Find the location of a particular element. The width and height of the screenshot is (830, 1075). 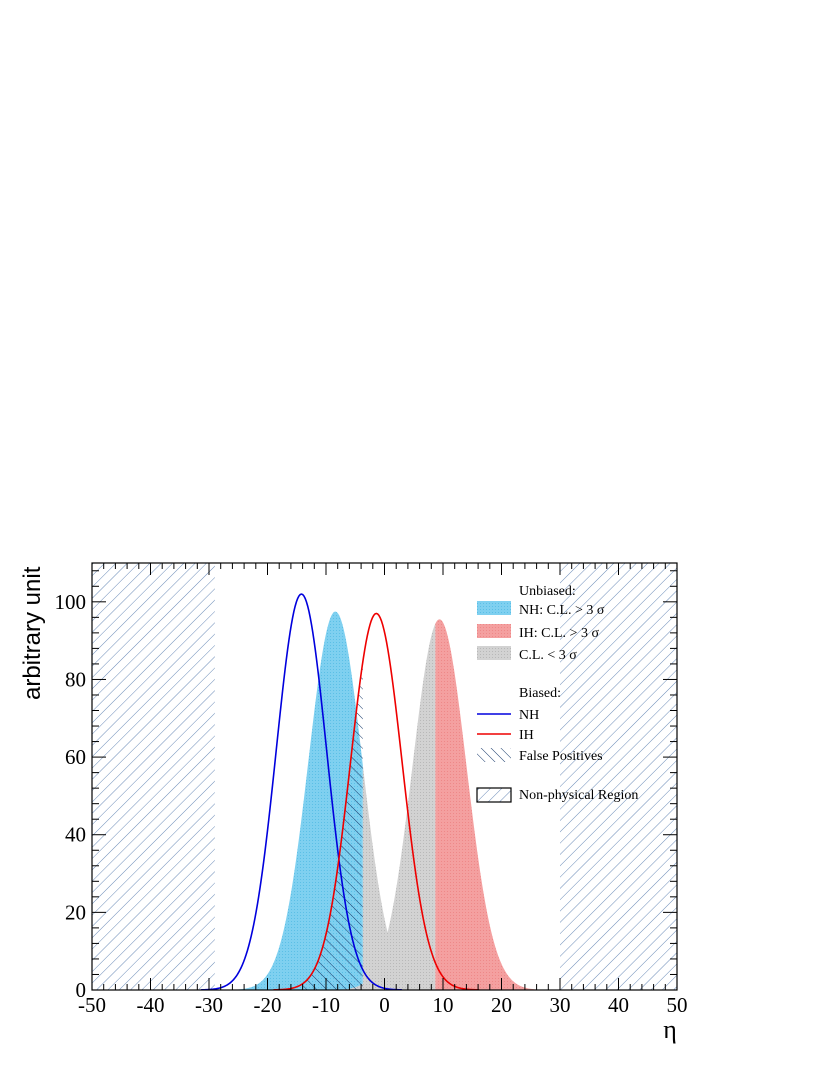

nh-unbiased-area is located at coordinates (295, 800).